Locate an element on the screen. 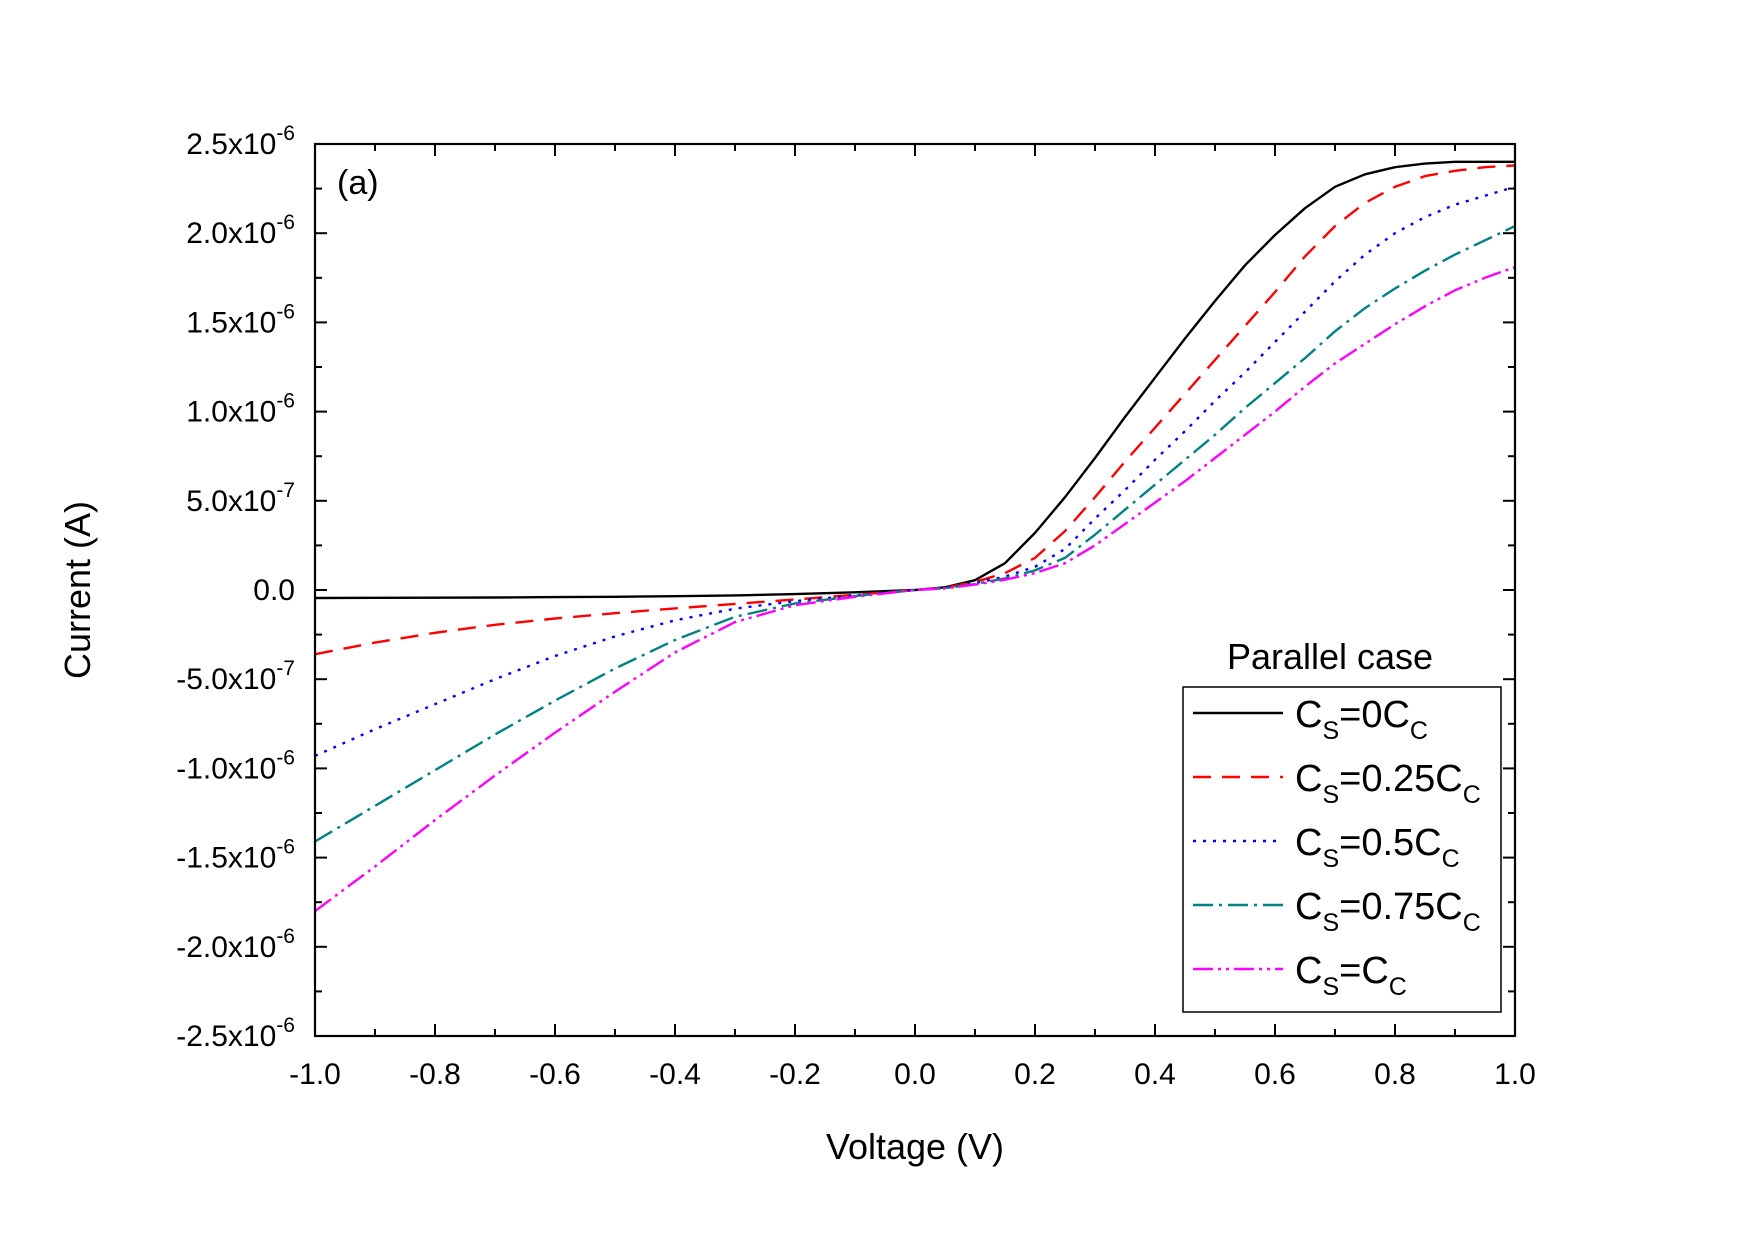 The width and height of the screenshot is (1755, 1240). y-tick-mantissa: 2.0x10 is located at coordinates (231, 233).